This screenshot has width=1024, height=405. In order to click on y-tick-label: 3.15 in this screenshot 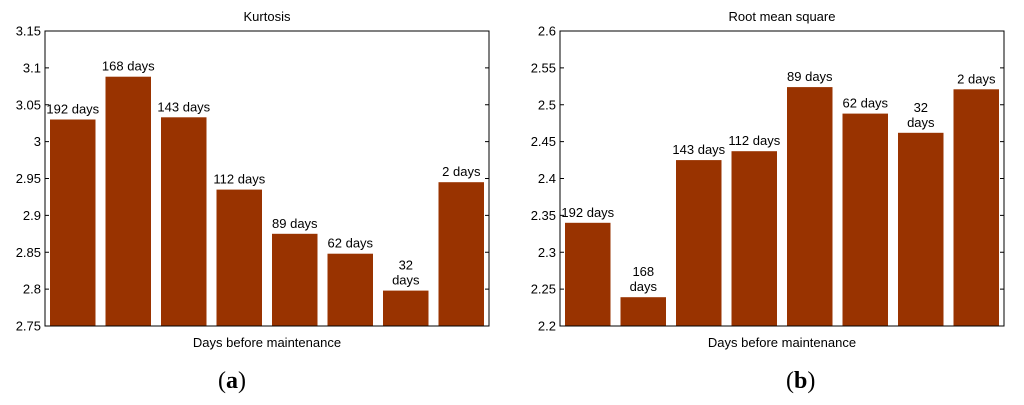, I will do `click(28, 31)`.